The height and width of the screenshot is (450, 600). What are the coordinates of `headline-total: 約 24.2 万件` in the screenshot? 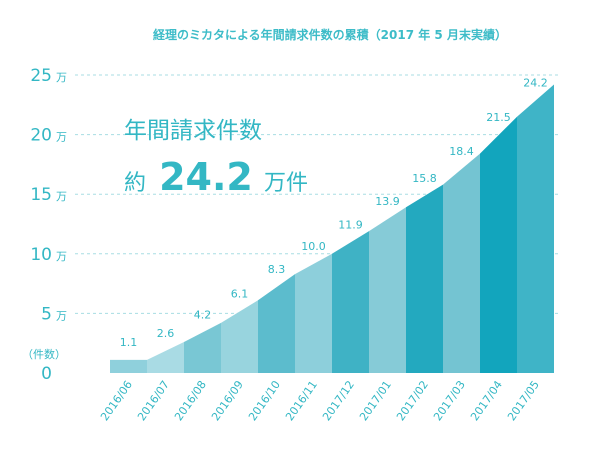 It's located at (216, 177).